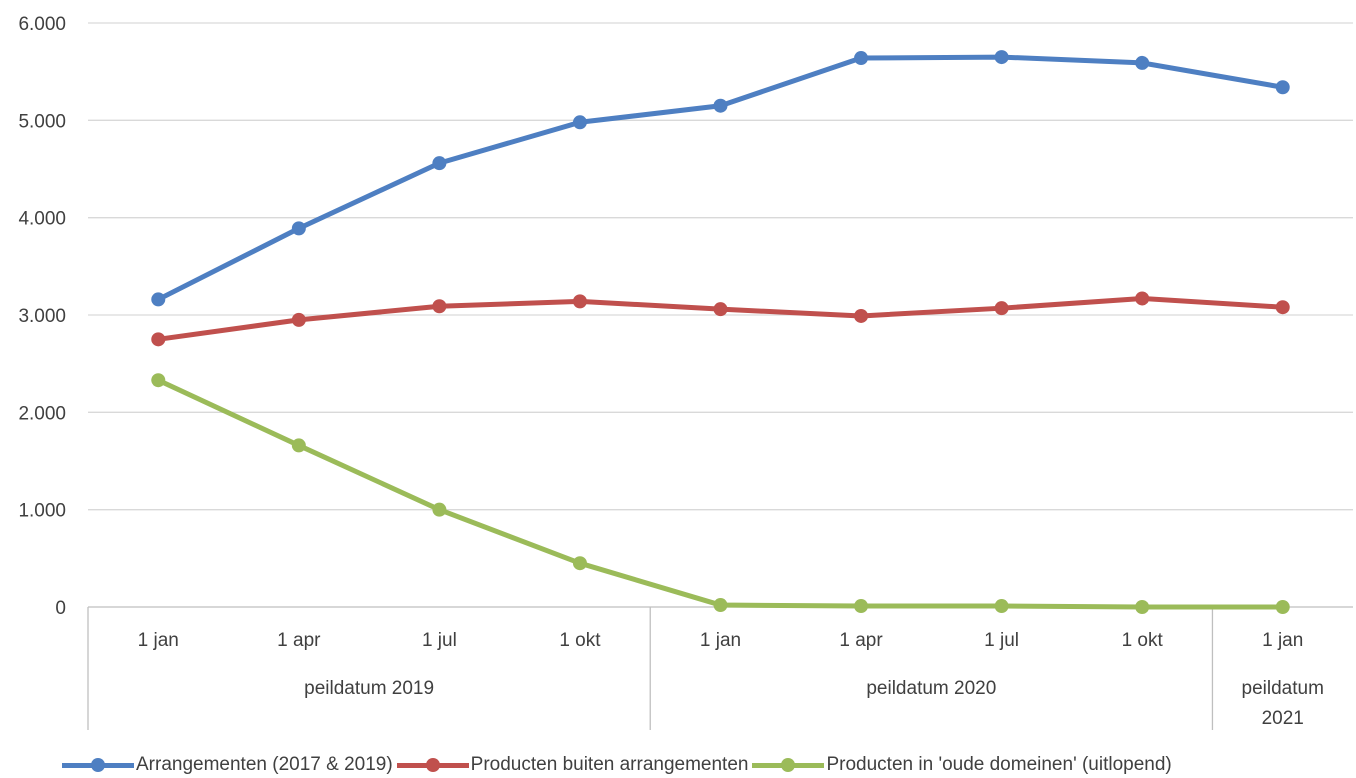 The height and width of the screenshot is (778, 1356). What do you see at coordinates (609, 764) in the screenshot?
I see `legend-label-producten-buiten: Producten buiten arrangementen` at bounding box center [609, 764].